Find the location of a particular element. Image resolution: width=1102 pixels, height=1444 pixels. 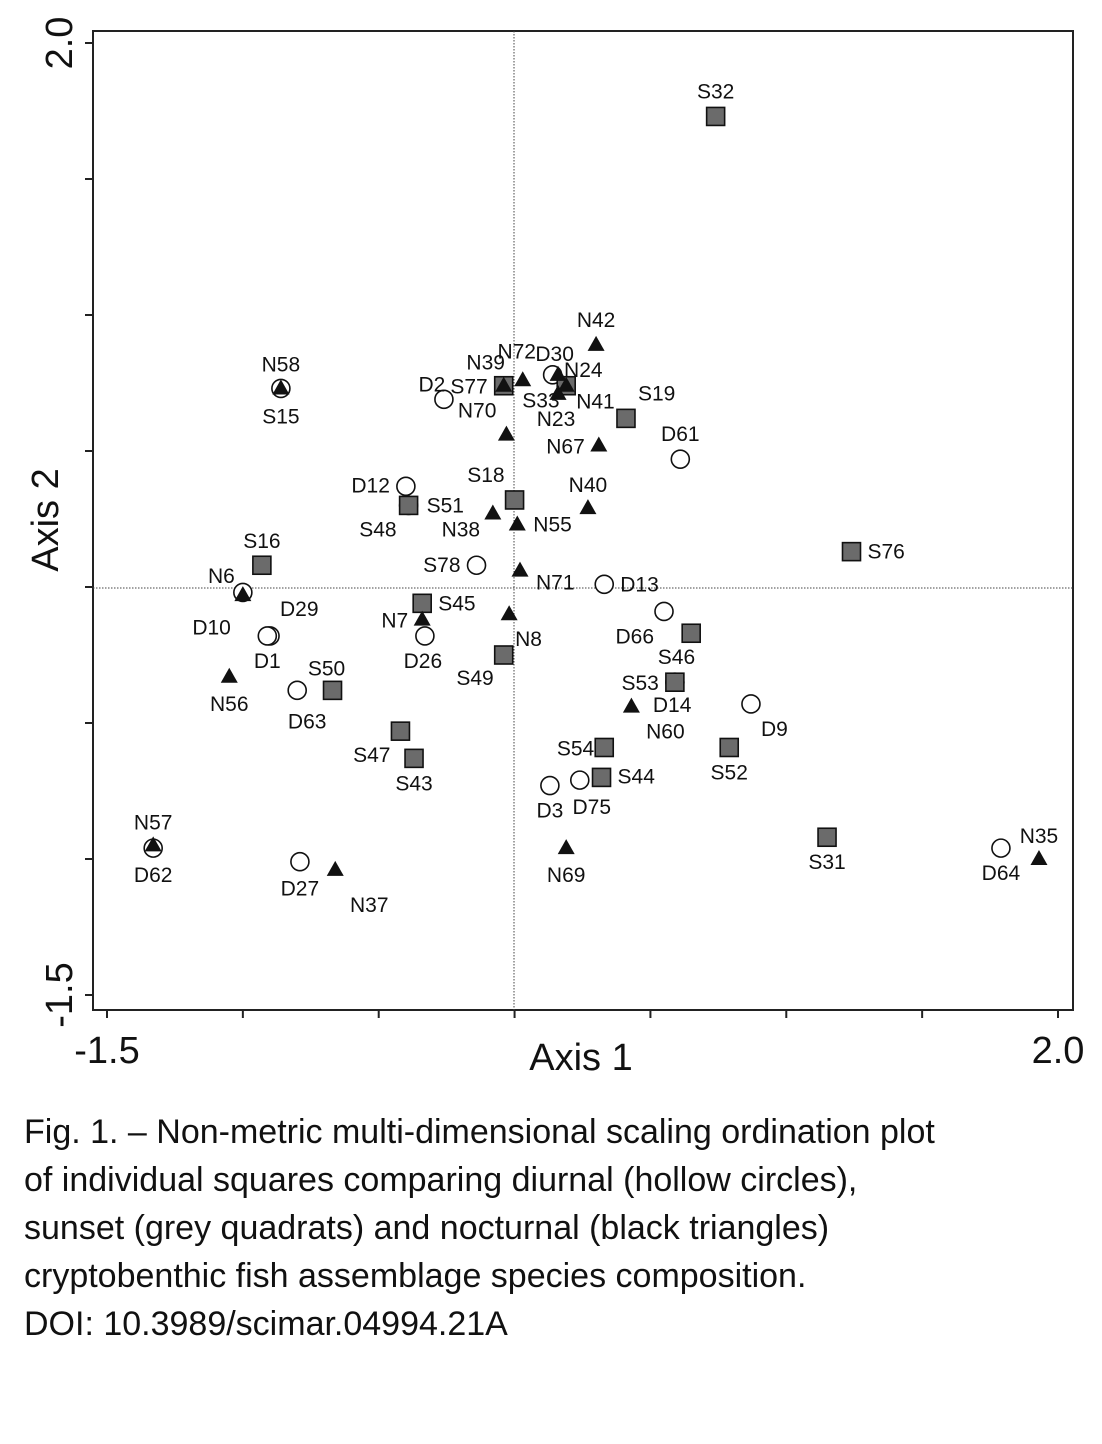

x-tick-label: 2.0 is located at coordinates (1058, 1051).